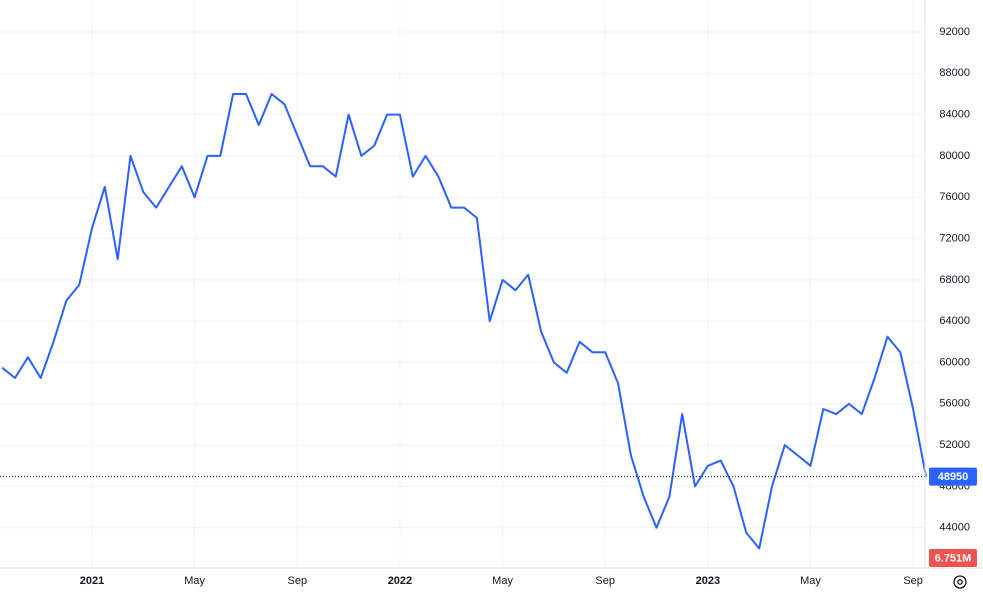  I want to click on y-tick-label: 92000, so click(954, 32).